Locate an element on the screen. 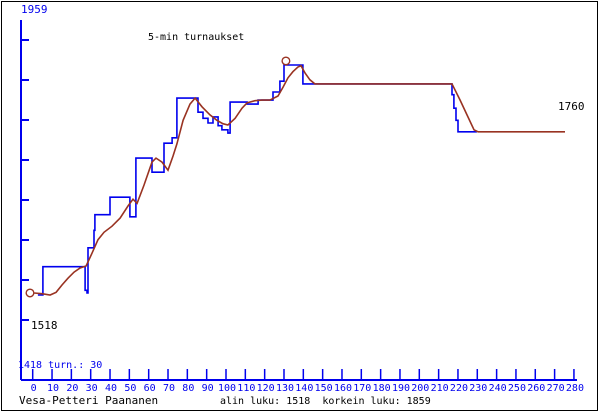 This screenshot has width=600, height=420. x-tick-label: 160 is located at coordinates (342, 388).